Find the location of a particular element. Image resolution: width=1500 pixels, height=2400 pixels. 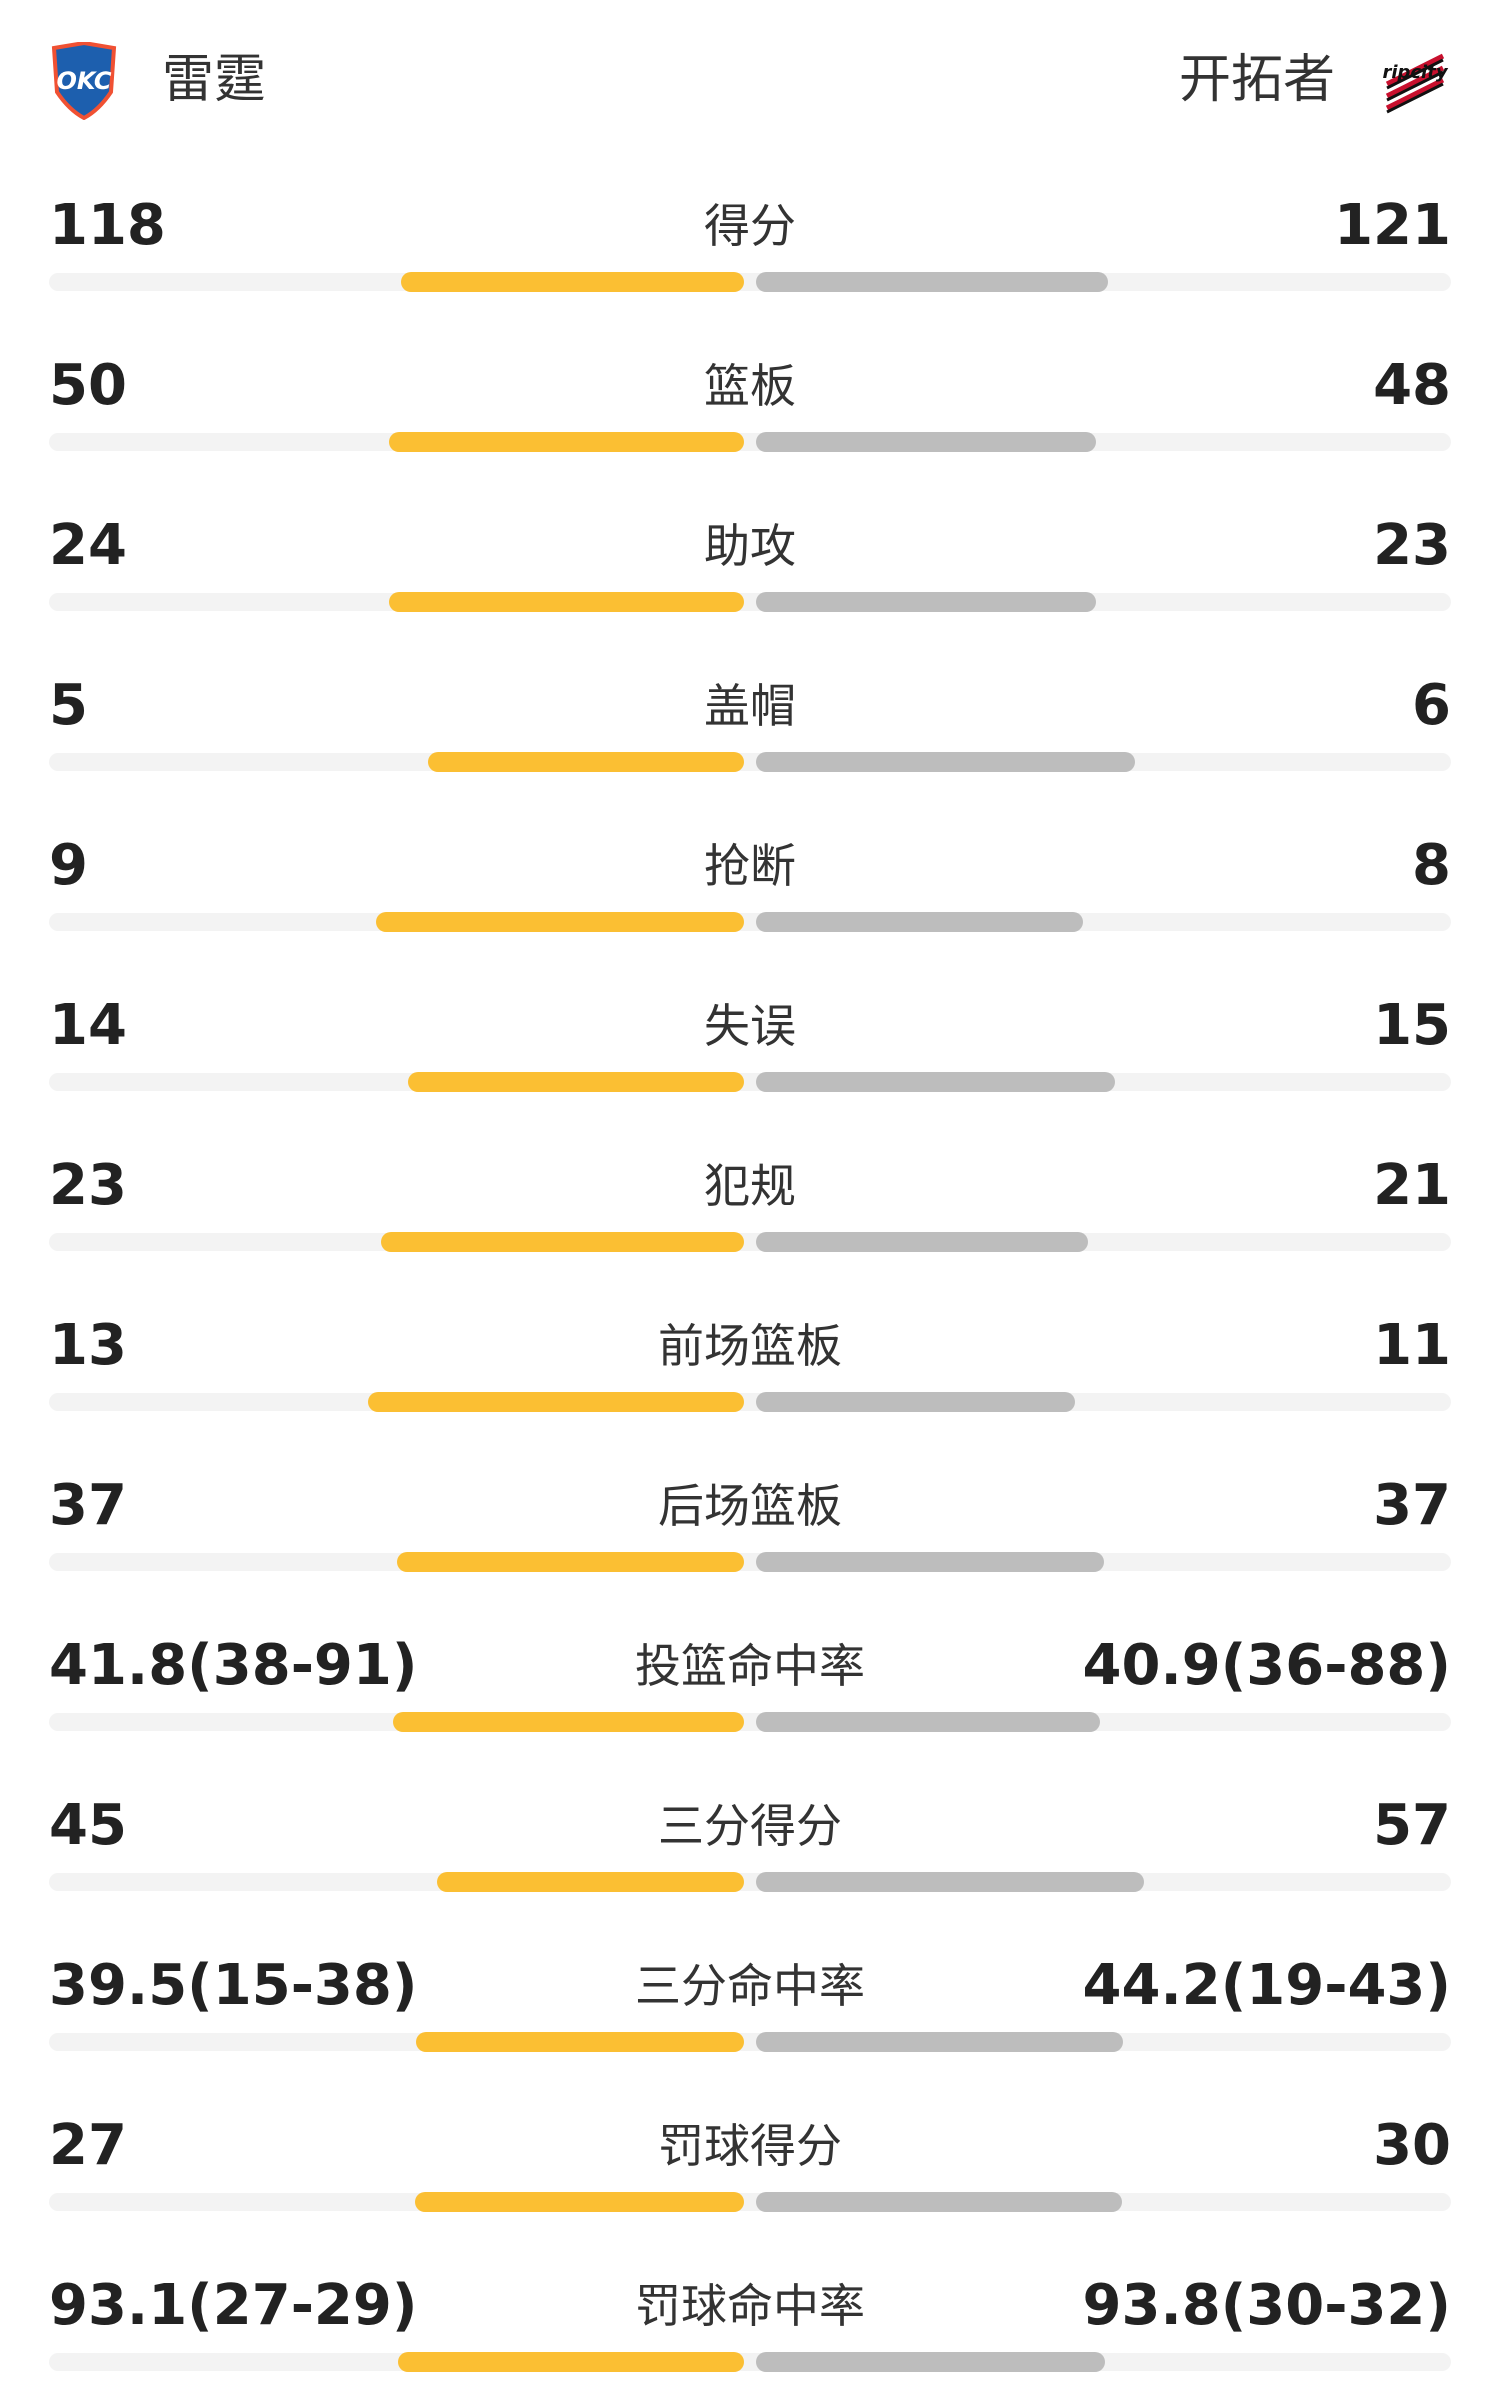

stat-label: 抢断 is located at coordinates (750, 866).